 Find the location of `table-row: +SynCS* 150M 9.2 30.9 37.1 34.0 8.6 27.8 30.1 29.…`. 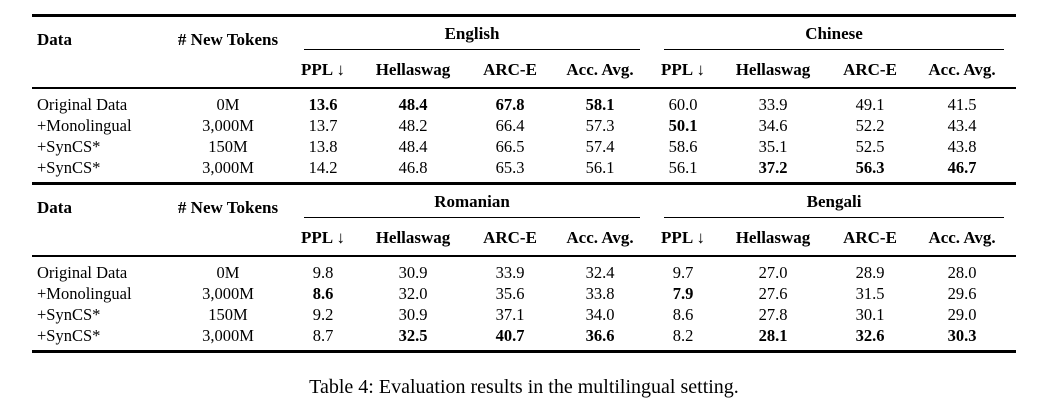

table-row: +SynCS* 150M 9.2 30.9 37.1 34.0 8.6 27.8 30.1 29.… is located at coordinates (524, 314).